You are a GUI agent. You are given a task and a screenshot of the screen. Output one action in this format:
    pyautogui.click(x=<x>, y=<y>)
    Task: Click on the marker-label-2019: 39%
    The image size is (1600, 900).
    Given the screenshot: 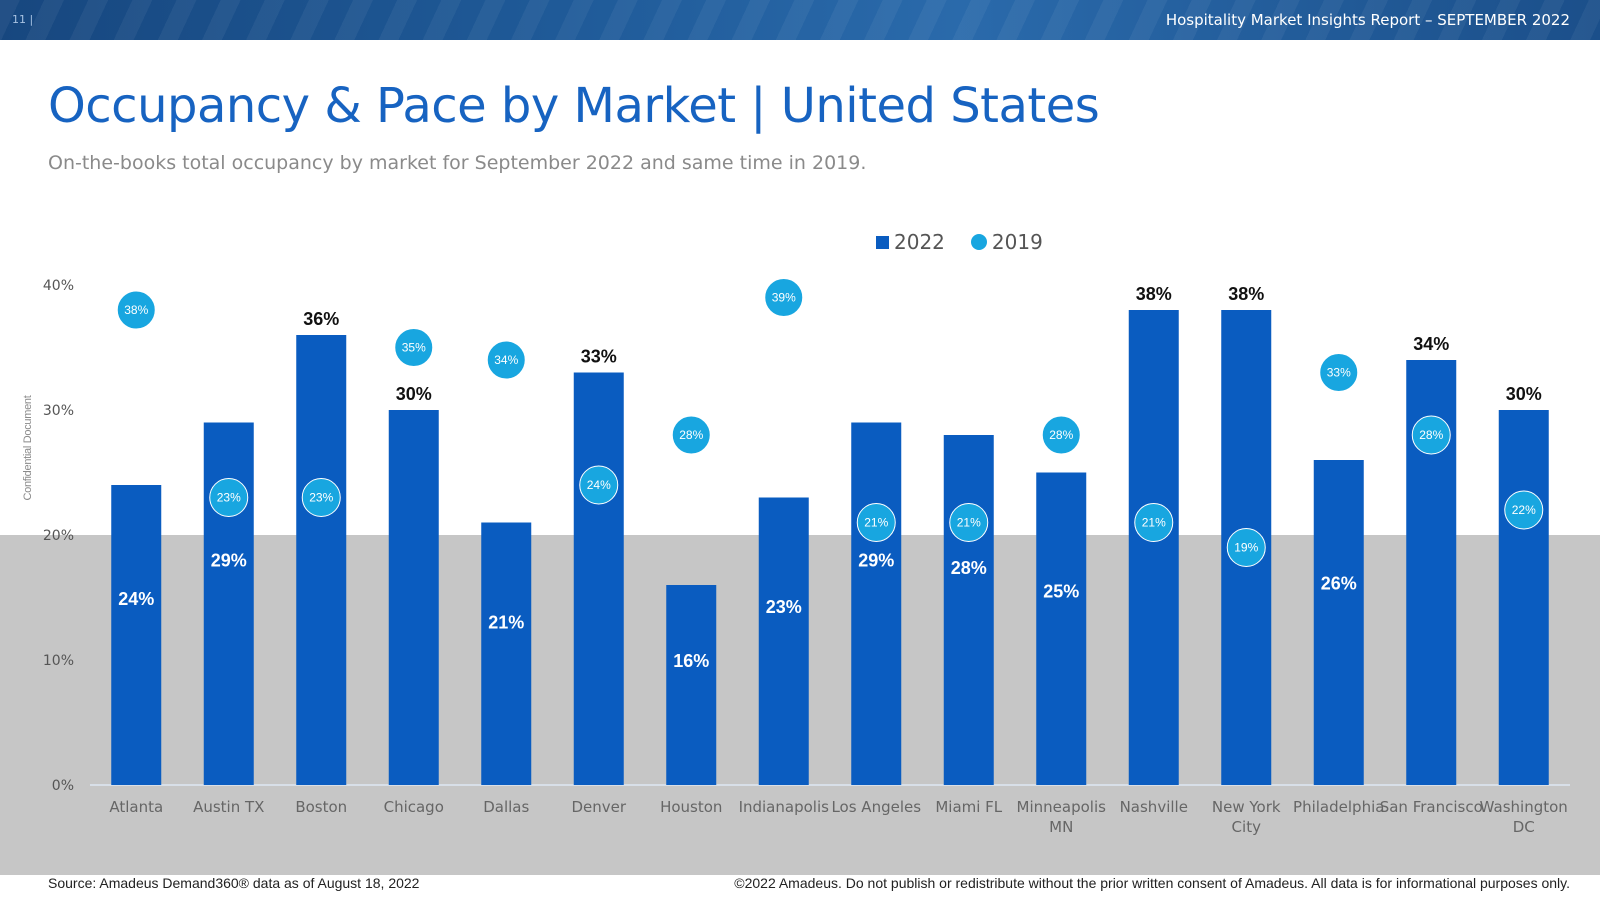 What is the action you would take?
    pyautogui.click(x=784, y=298)
    